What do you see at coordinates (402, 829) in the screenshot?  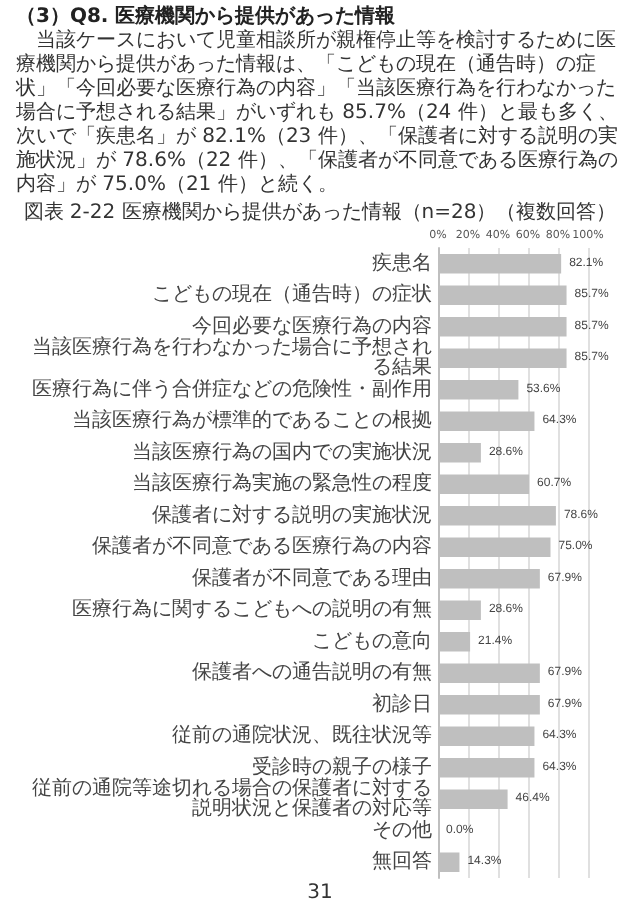 I see `y-tick-label: その他` at bounding box center [402, 829].